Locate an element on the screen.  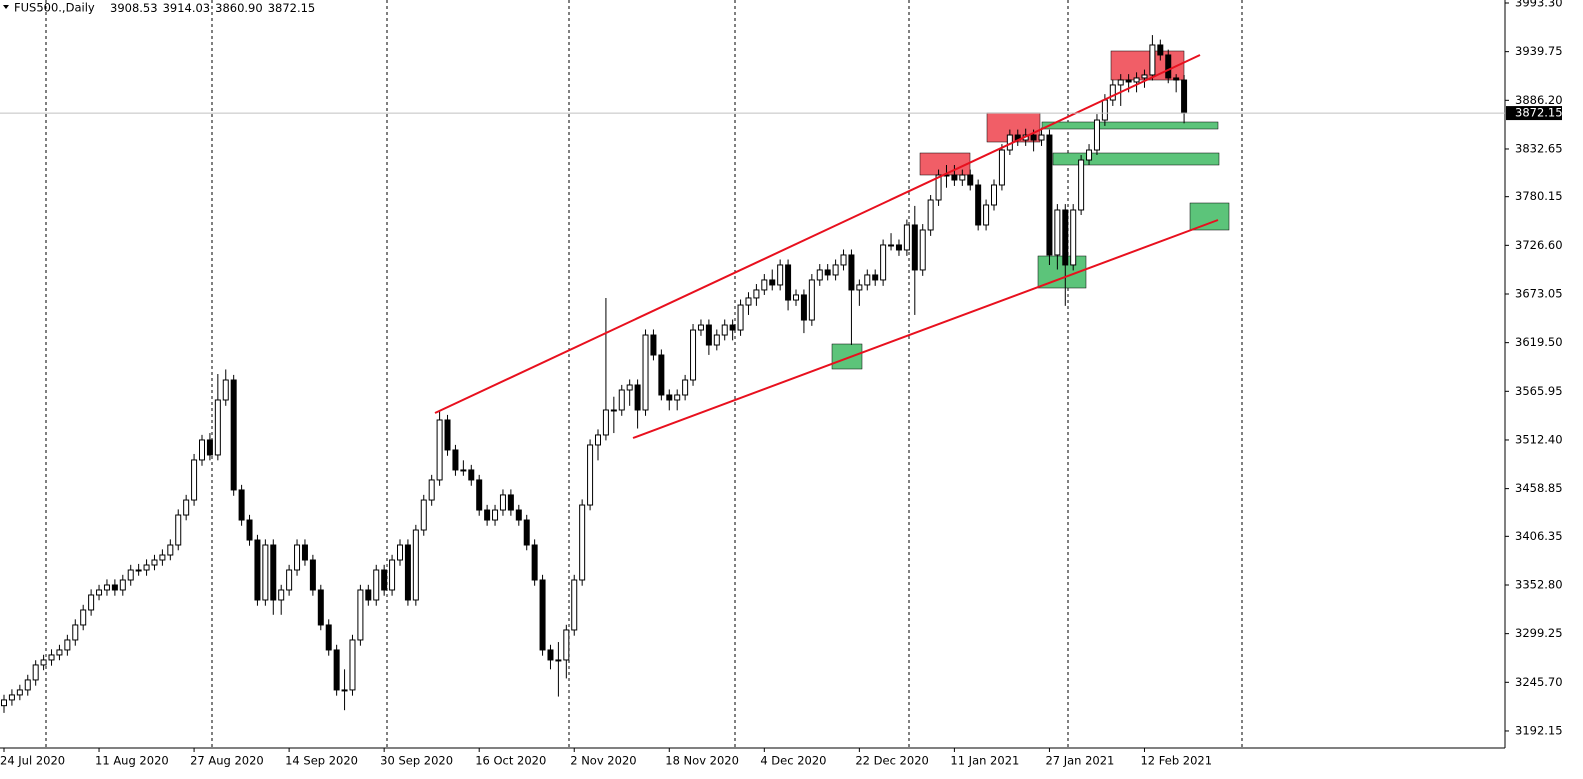
ohlc-header: 3908.53 3914.03 3860.90 3872.15 is located at coordinates (212, 8).